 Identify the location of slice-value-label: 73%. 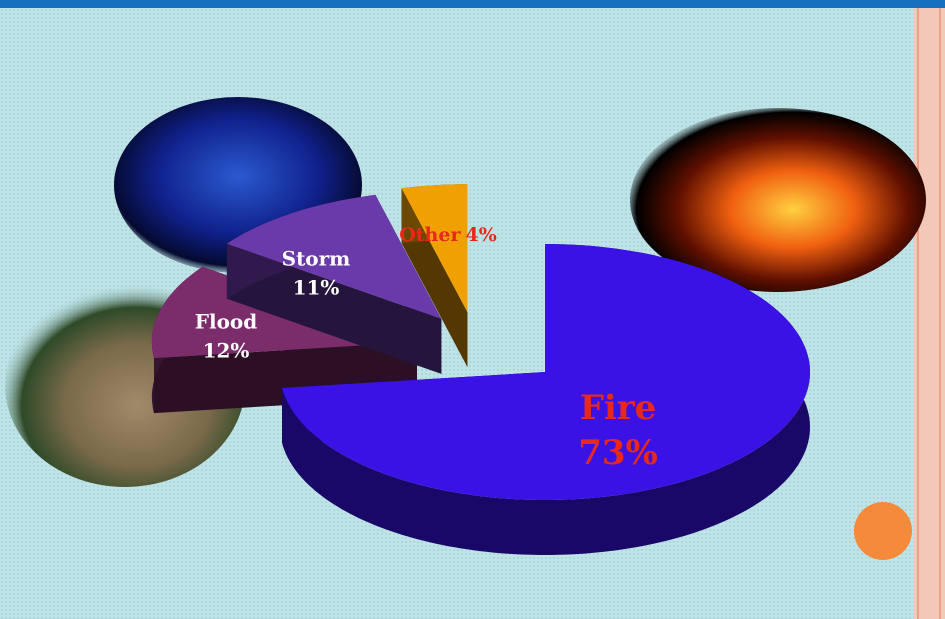
(618, 453).